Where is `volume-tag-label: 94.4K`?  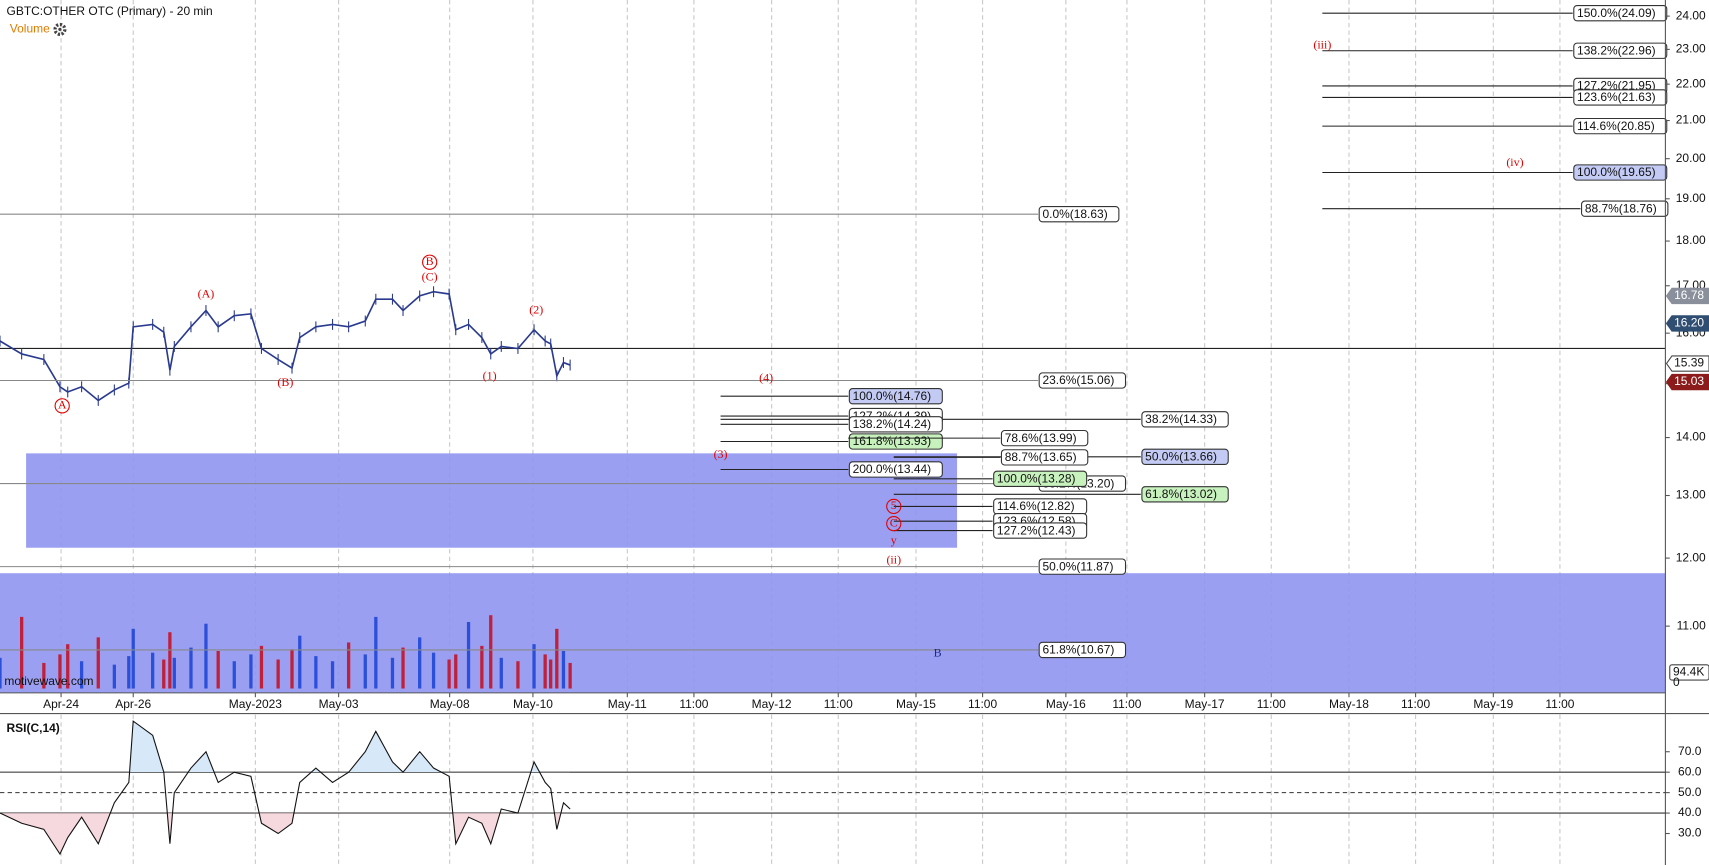
volume-tag-label: 94.4K is located at coordinates (1688, 672).